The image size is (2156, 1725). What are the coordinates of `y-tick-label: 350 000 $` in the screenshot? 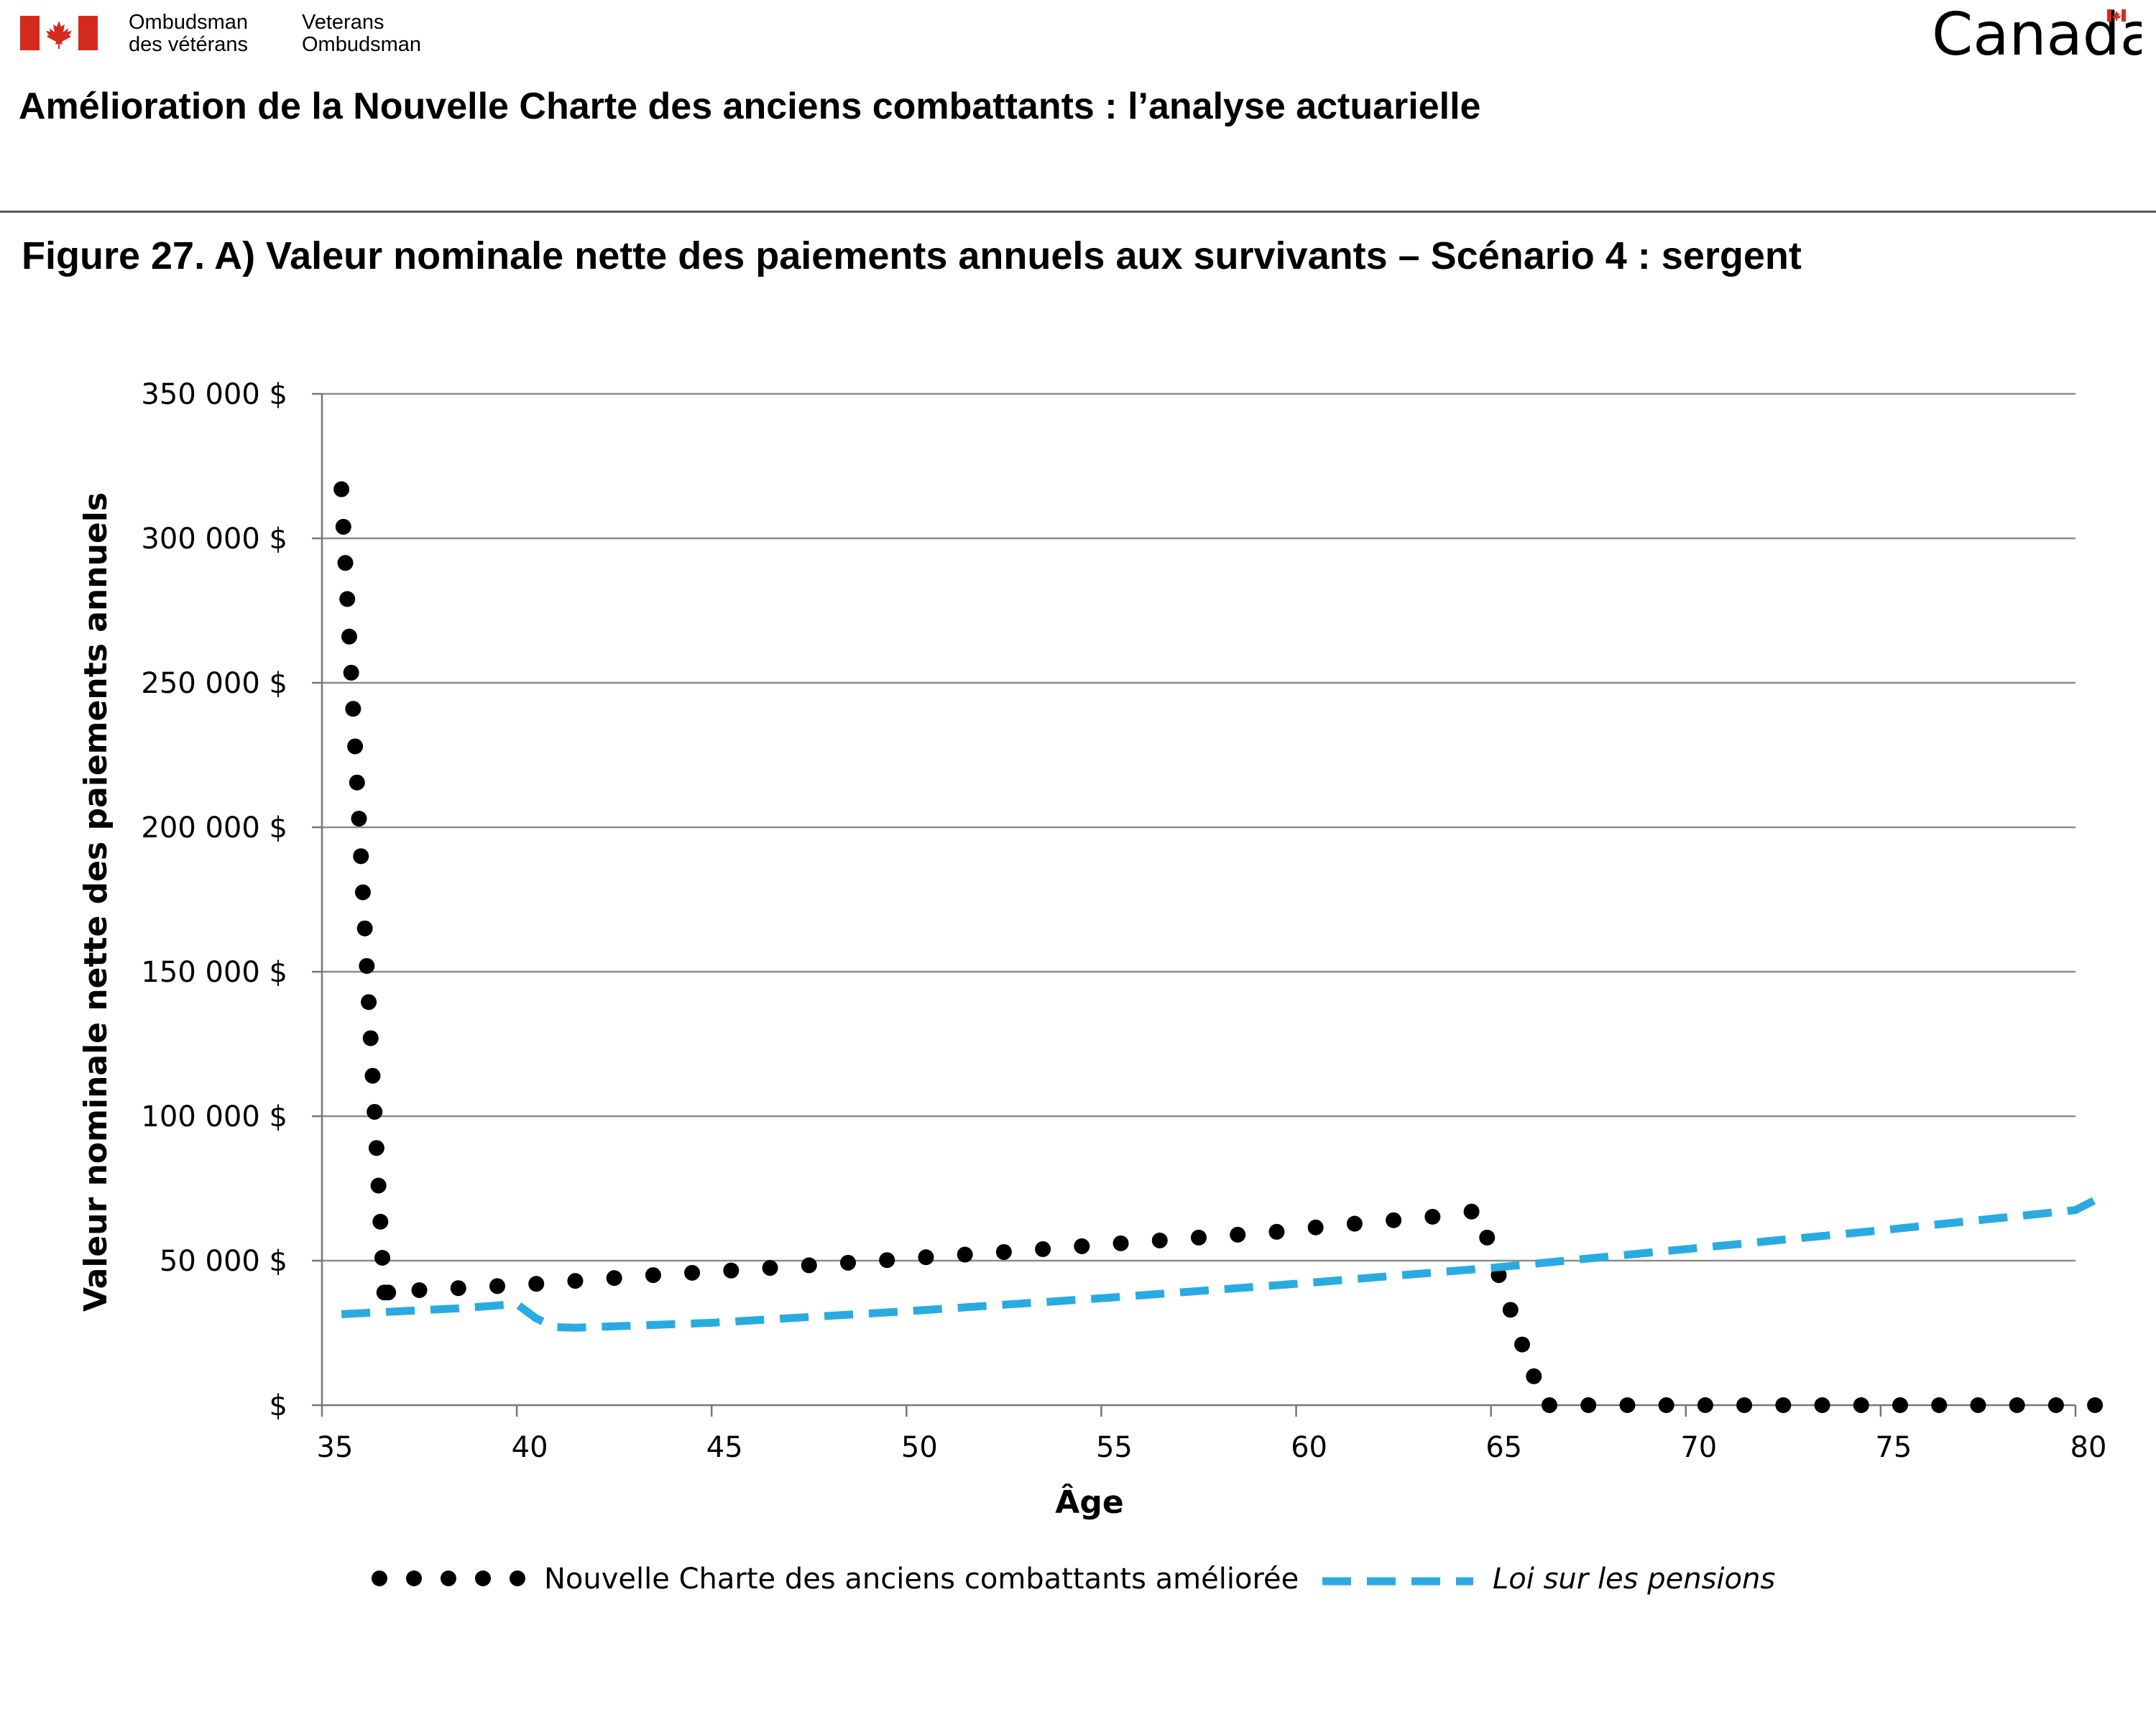 It's located at (214, 394).